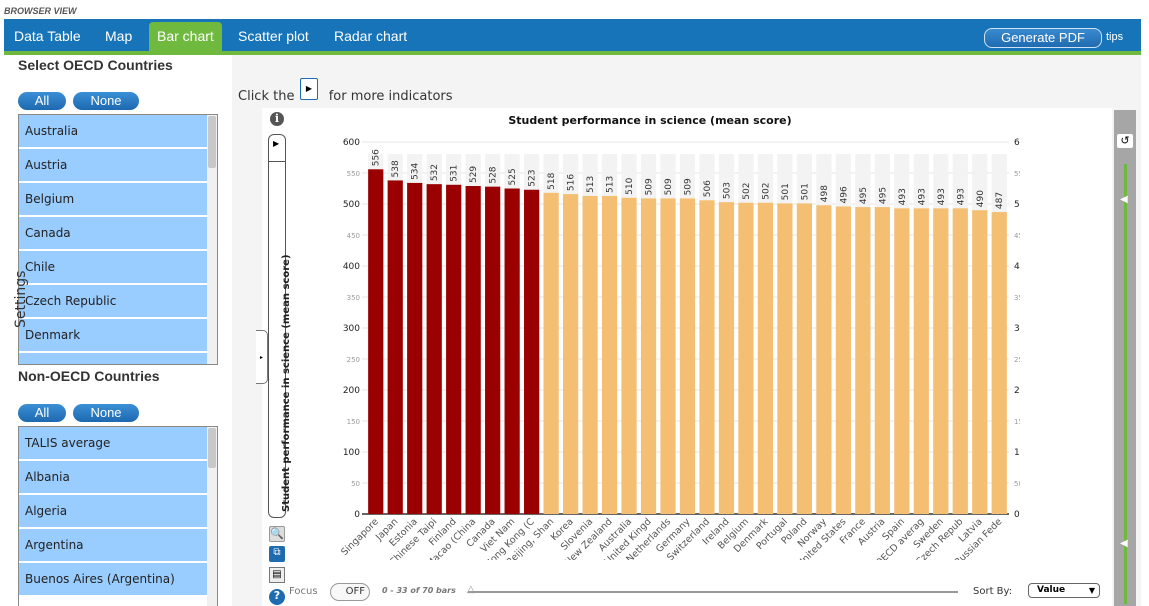 Image resolution: width=1149 pixels, height=606 pixels. Describe the element at coordinates (113, 302) in the screenshot. I see `list-item: Czech Republic` at that location.